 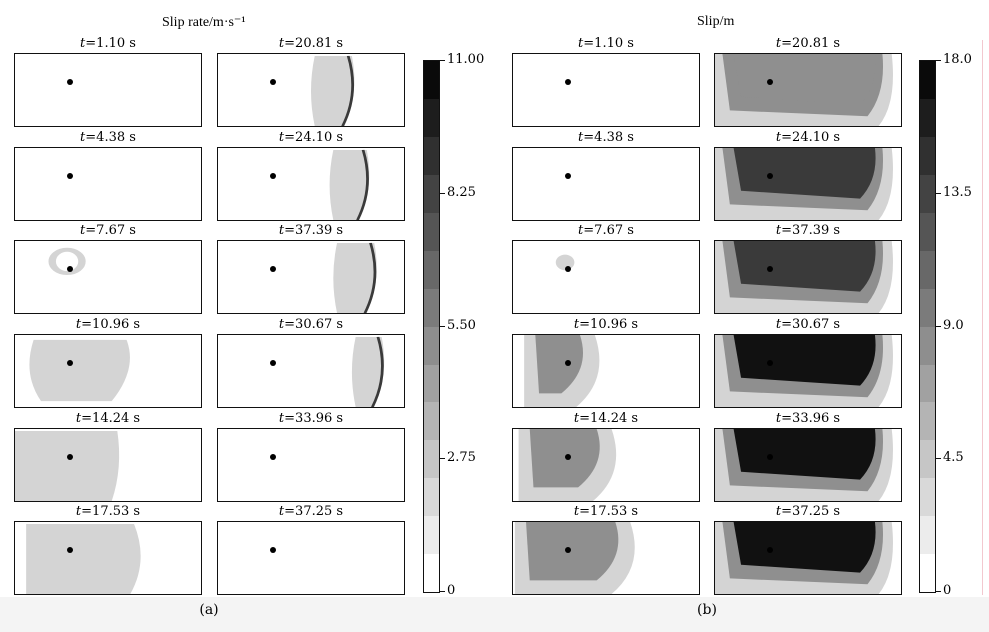 I want to click on time-label: t=37.25 s, so click(x=311, y=511).